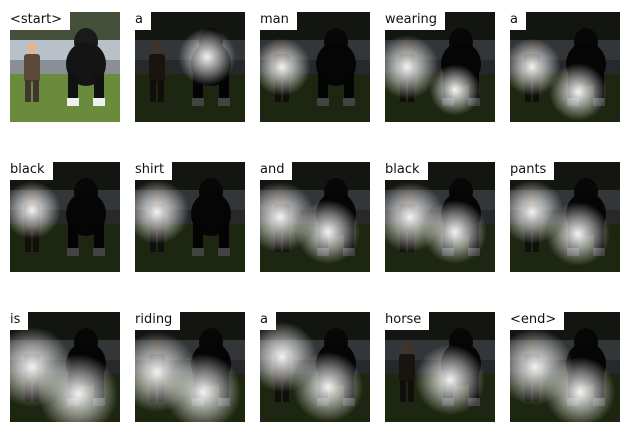  What do you see at coordinates (537, 320) in the screenshot?
I see `token-label: <end>` at bounding box center [537, 320].